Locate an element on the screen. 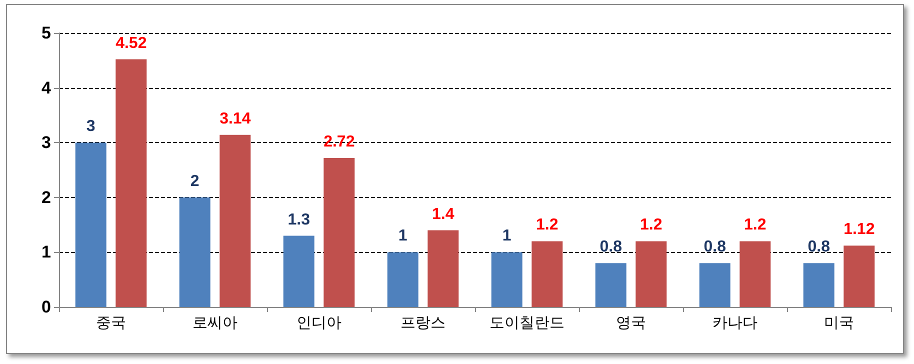 Image resolution: width=914 pixels, height=364 pixels. y-tick-label: 4 is located at coordinates (47, 88).